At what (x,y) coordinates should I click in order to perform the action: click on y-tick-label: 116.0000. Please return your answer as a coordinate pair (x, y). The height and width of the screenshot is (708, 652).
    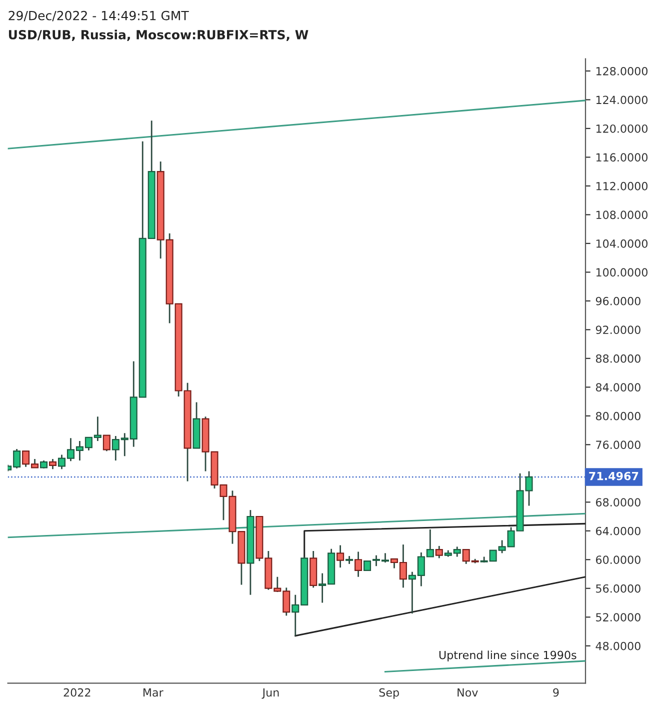
    Looking at the image, I should click on (622, 157).